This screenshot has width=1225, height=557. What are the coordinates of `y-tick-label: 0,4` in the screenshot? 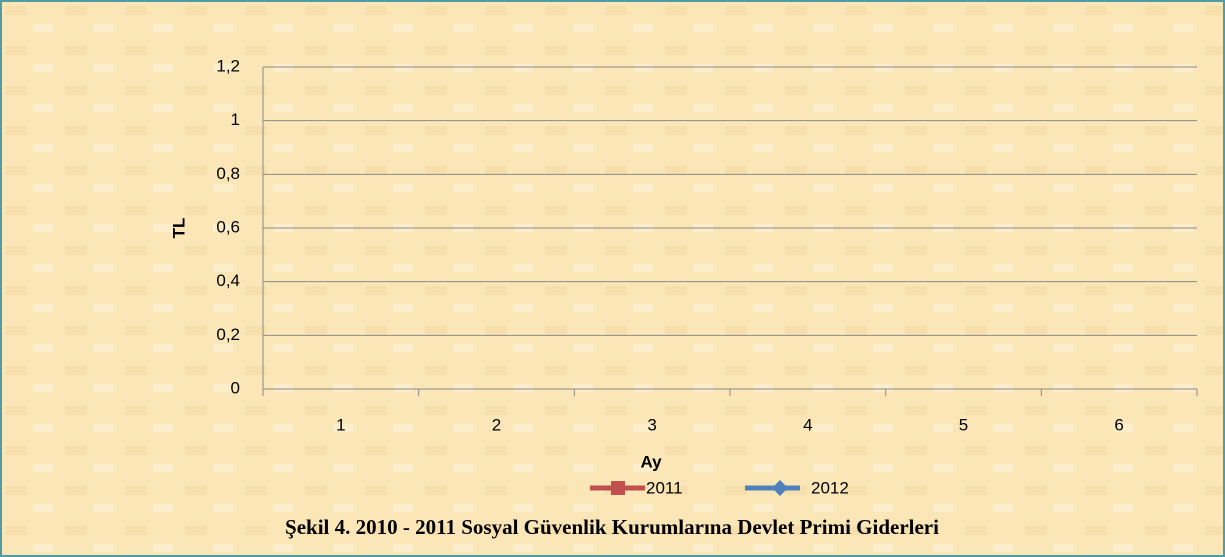 It's located at (228, 280).